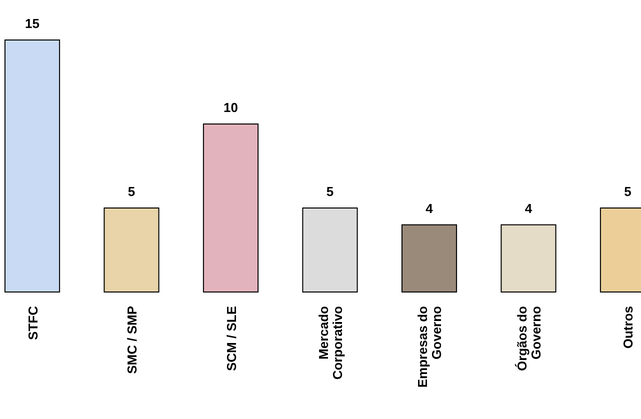 The image size is (641, 419). What do you see at coordinates (529, 339) in the screenshot?
I see `x-tick-label: Órgãos do Governo` at bounding box center [529, 339].